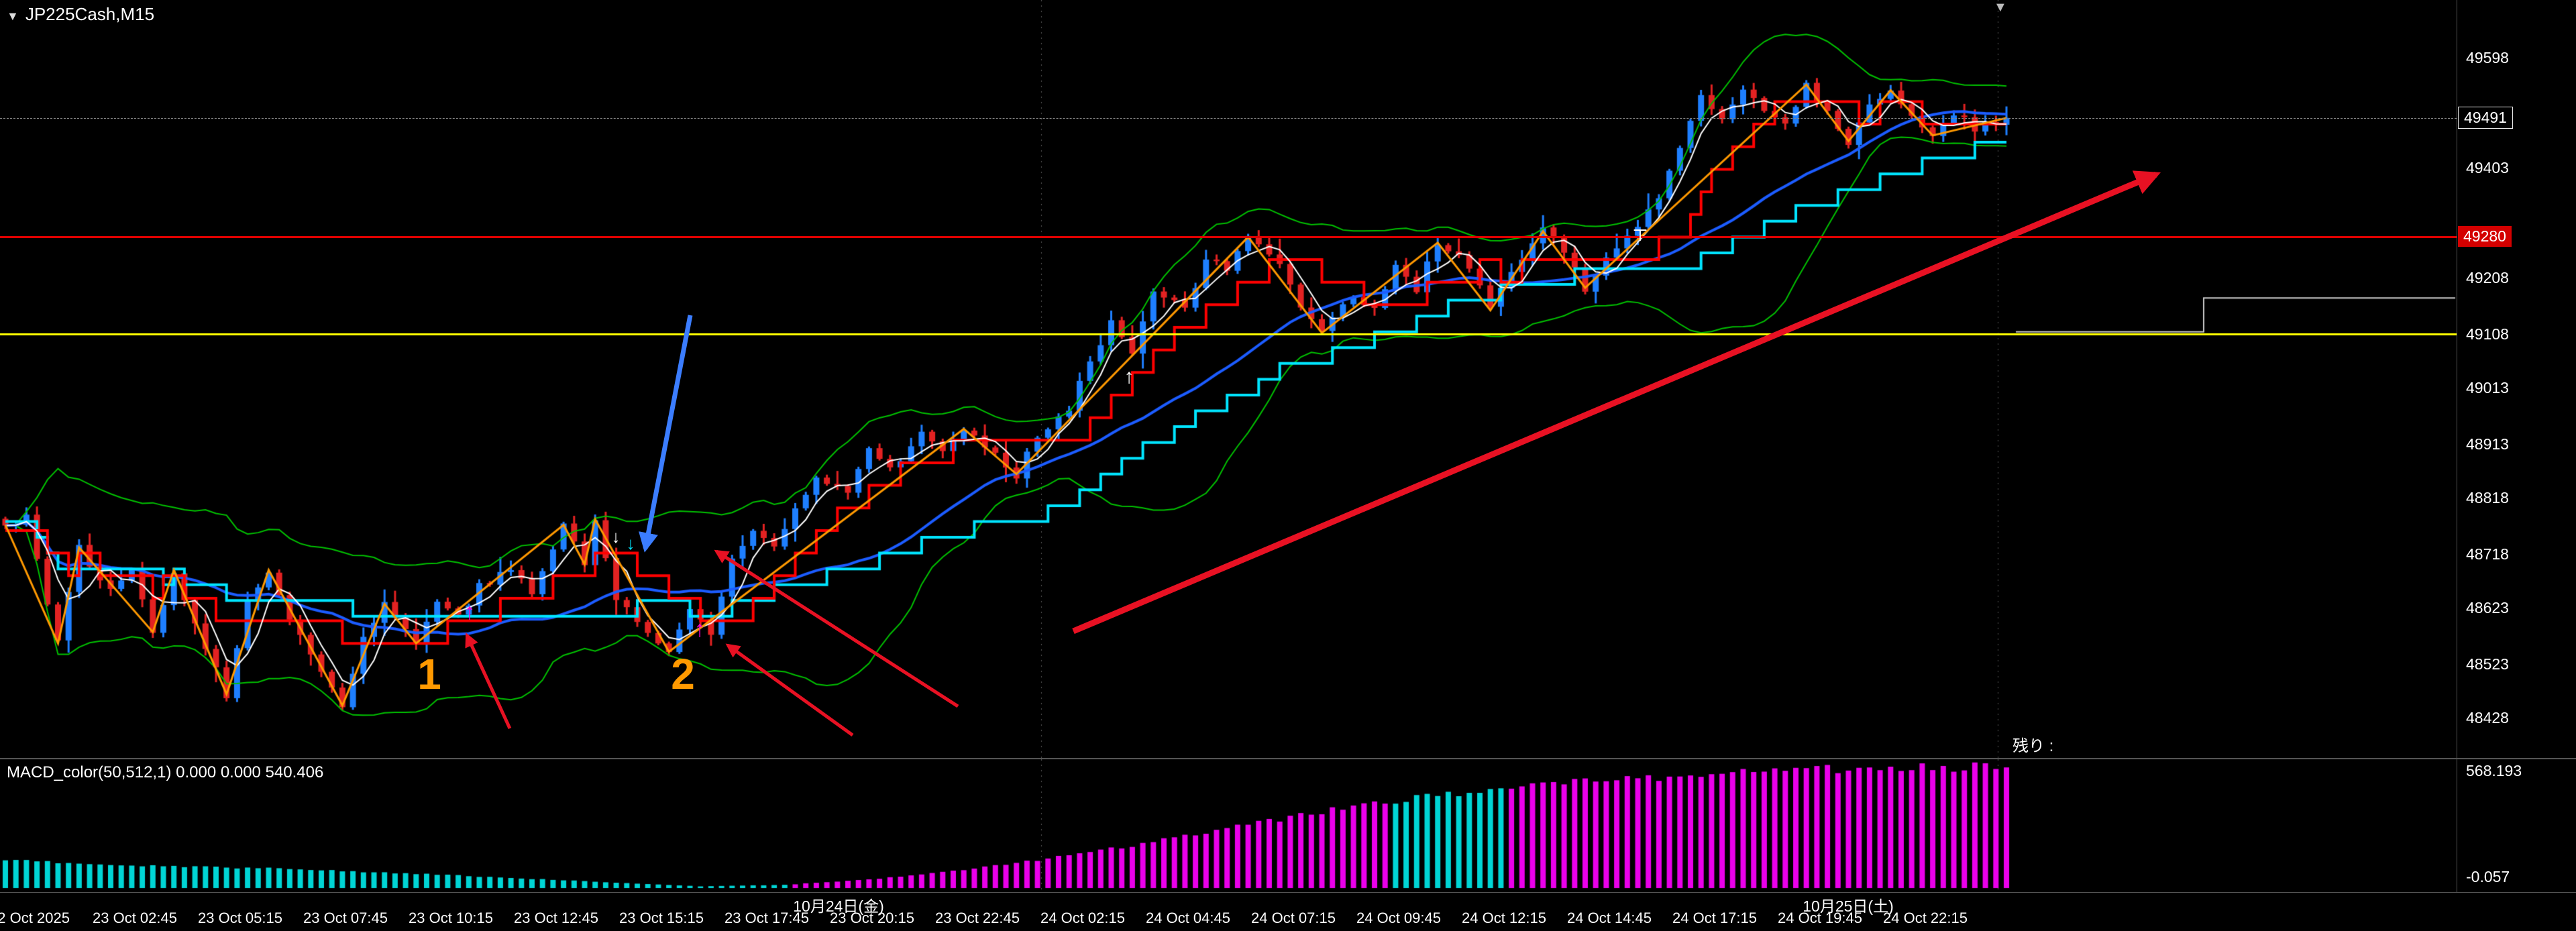 Image resolution: width=2576 pixels, height=931 pixels. What do you see at coordinates (616, 537) in the screenshot?
I see `exit-arrow-white: ↓` at bounding box center [616, 537].